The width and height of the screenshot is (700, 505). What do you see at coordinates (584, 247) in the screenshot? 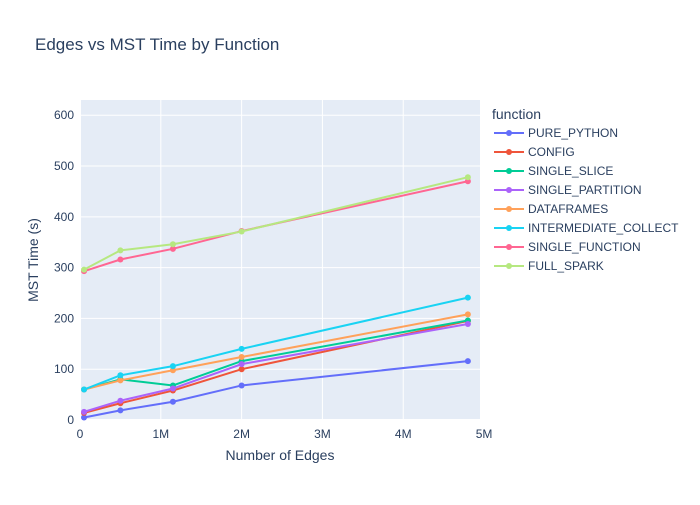
I see `legend-label: SINGLE_FUNCTION` at bounding box center [584, 247].